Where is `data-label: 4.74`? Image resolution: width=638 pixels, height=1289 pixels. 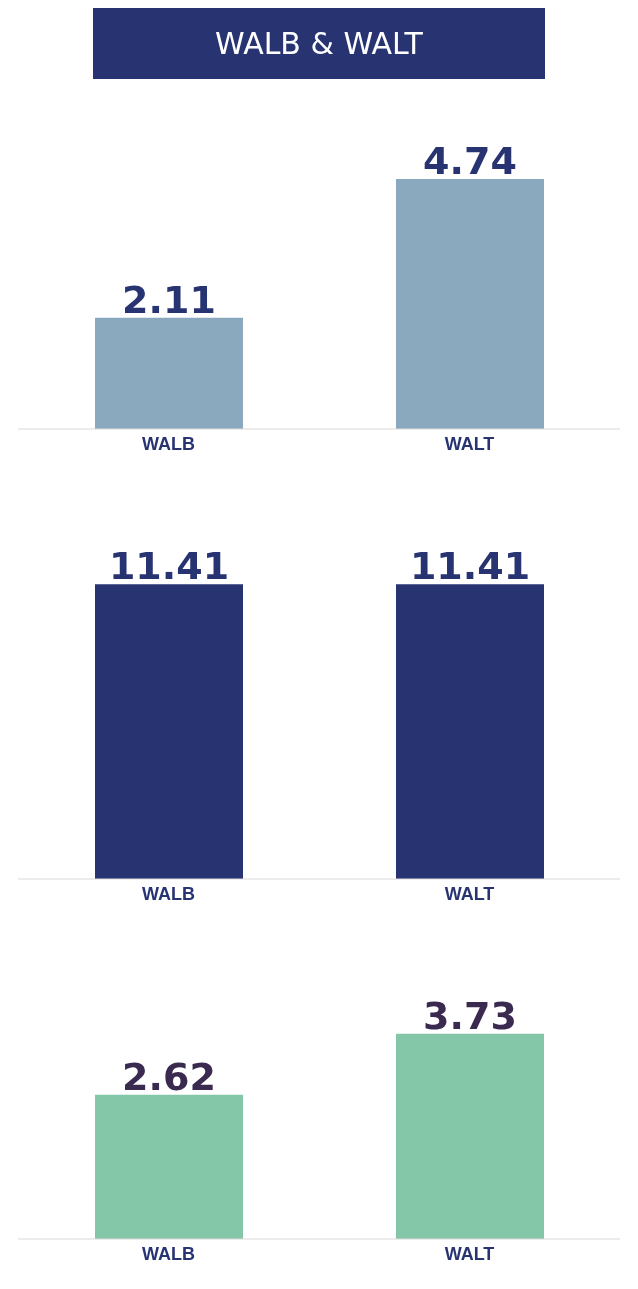 data-label: 4.74 is located at coordinates (470, 161).